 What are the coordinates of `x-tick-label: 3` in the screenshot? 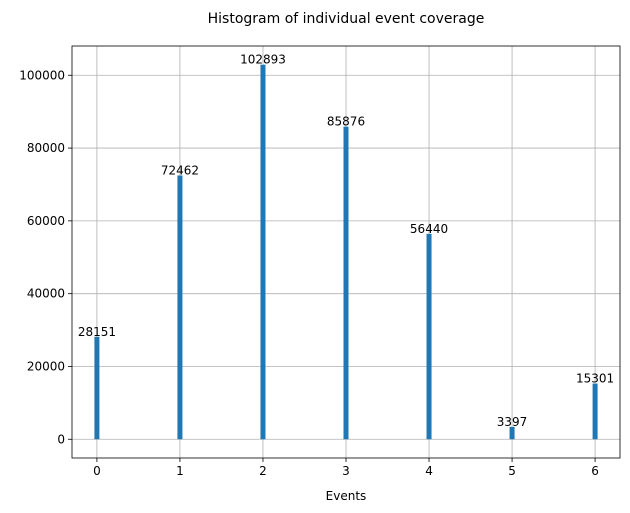 It's located at (346, 471).